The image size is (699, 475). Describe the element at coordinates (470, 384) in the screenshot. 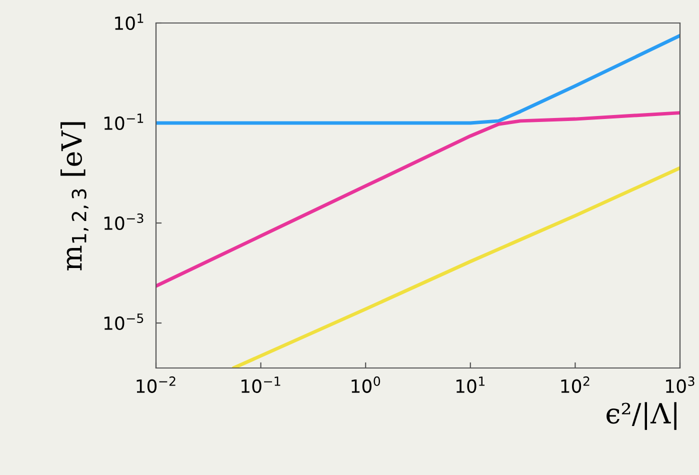

I see `x-tick-label: 10$^{1}$` at that location.